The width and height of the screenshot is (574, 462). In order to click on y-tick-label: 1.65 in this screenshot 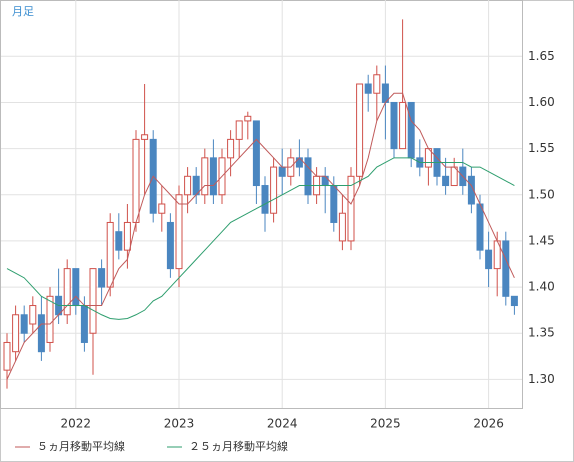, I will do `click(541, 56)`.